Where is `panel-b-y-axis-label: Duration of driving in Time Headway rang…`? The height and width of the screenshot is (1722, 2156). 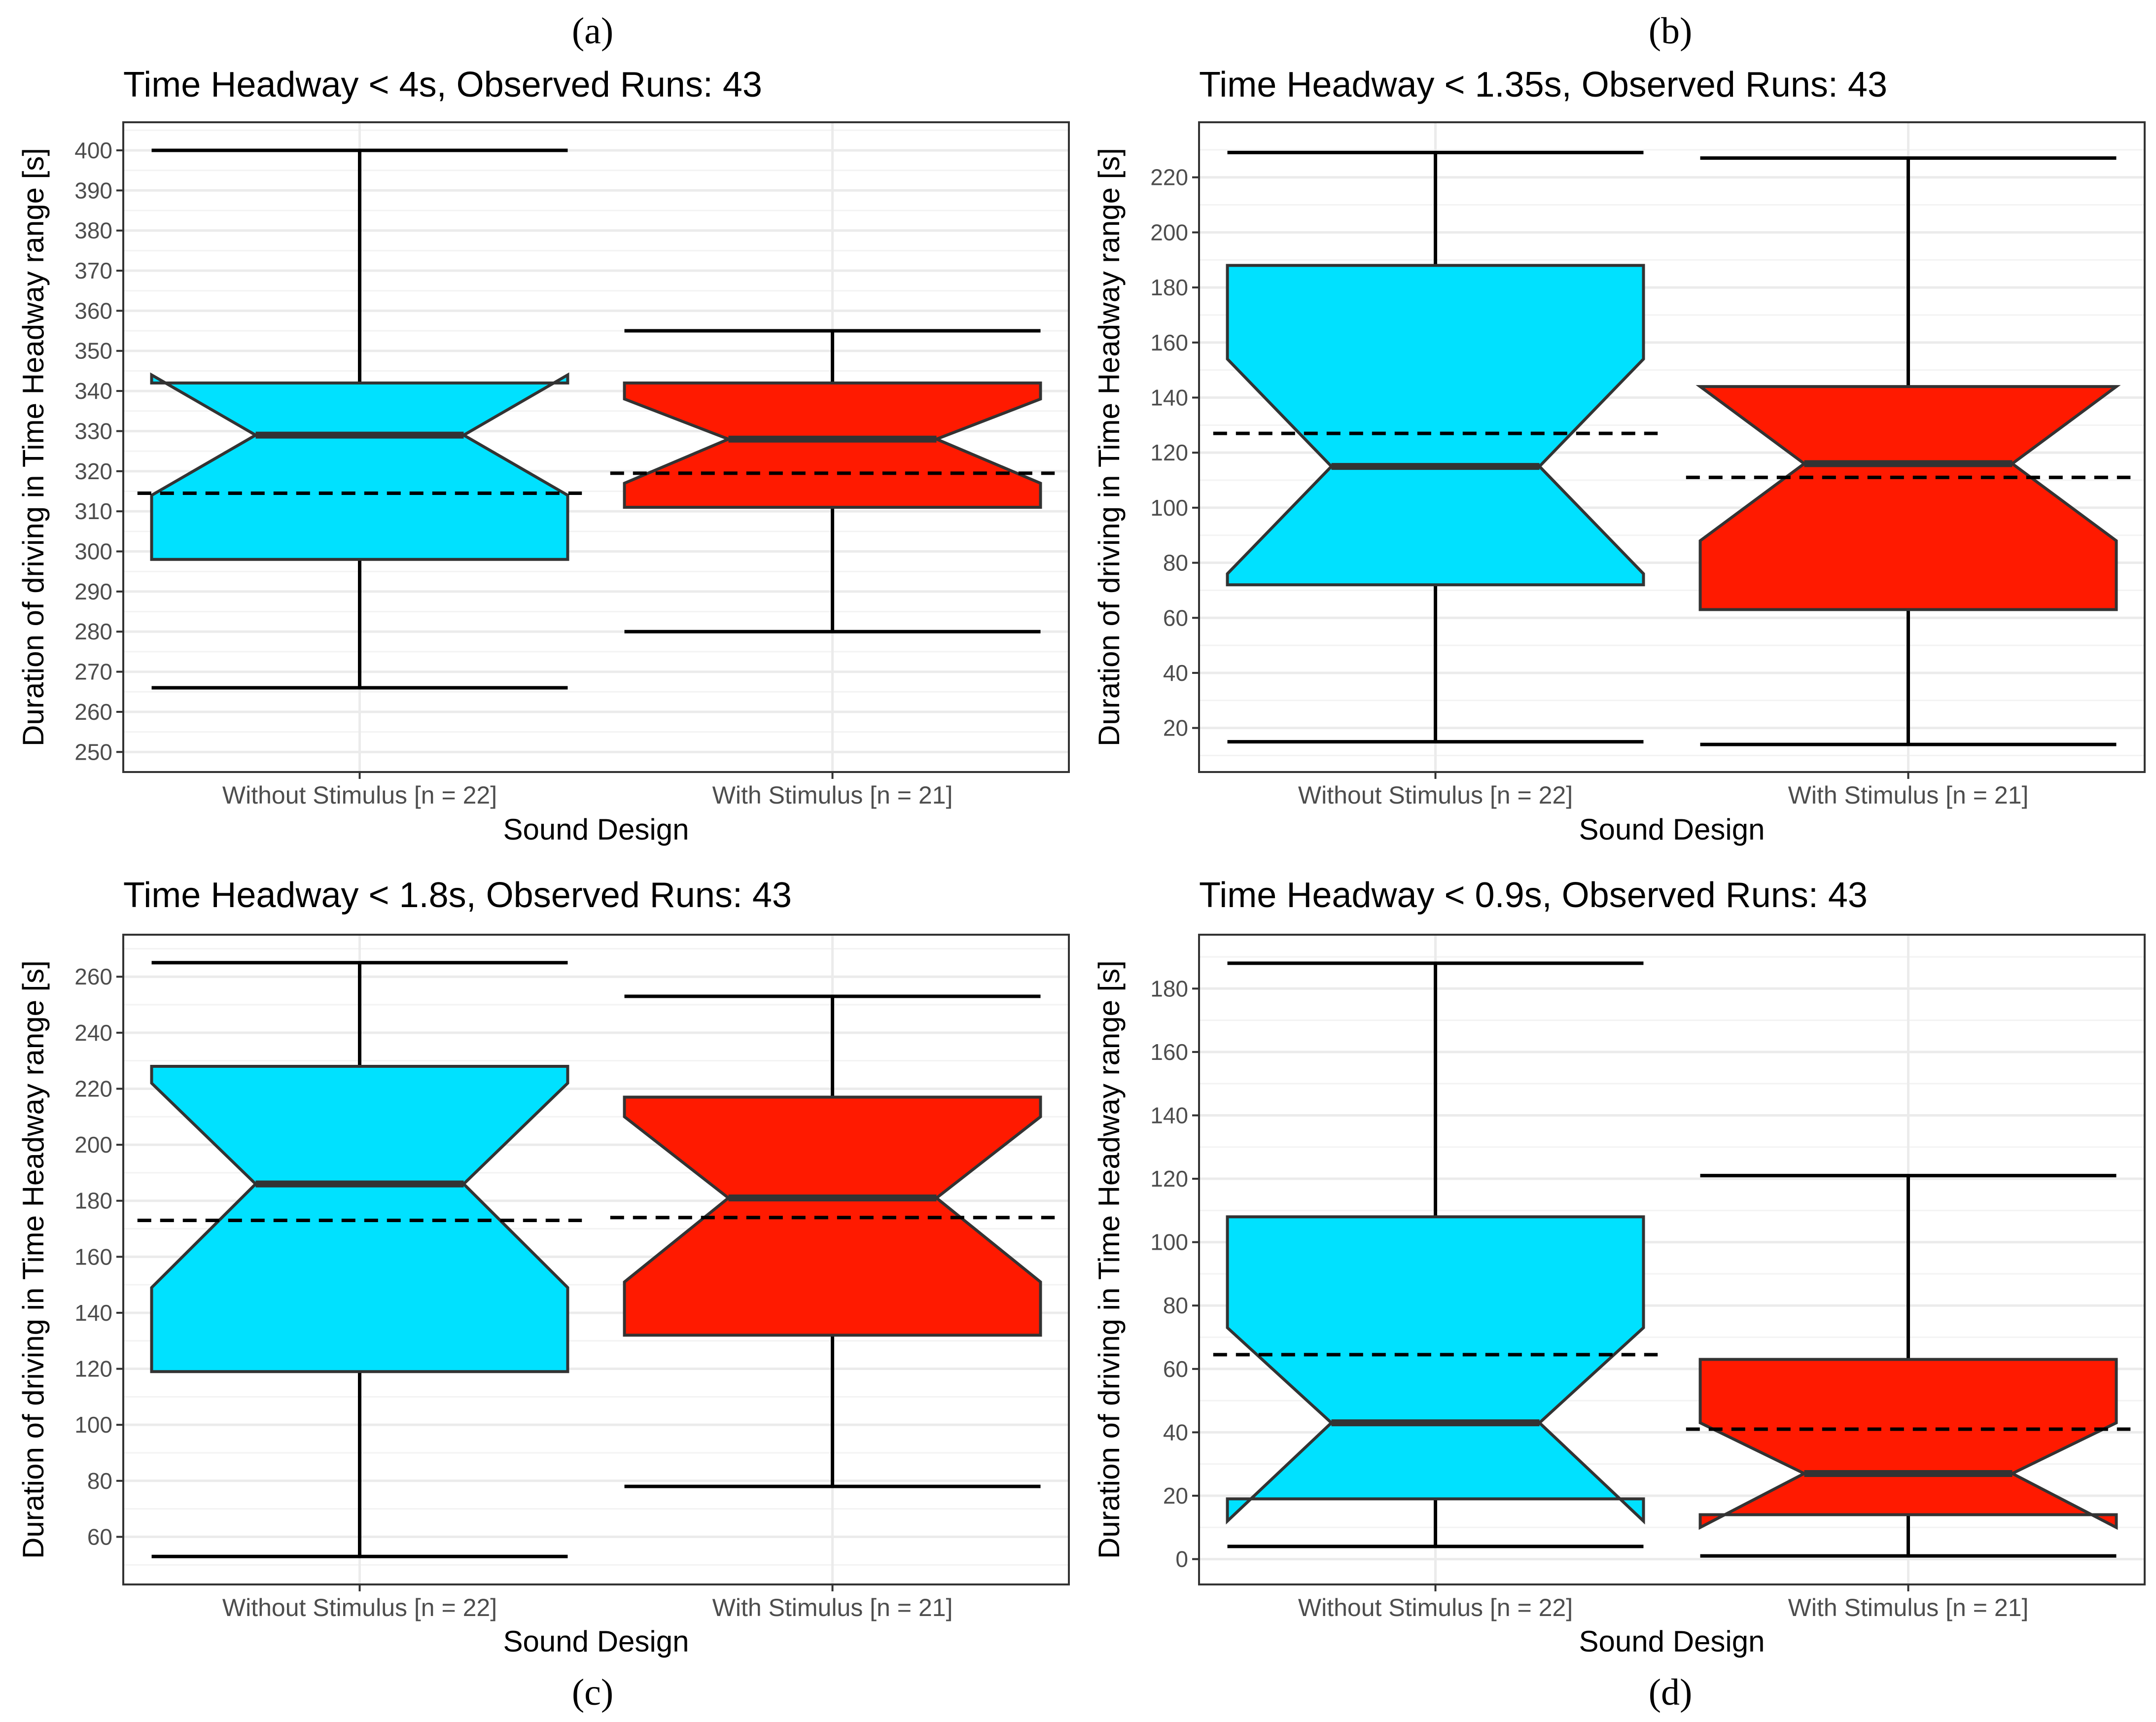 panel-b-y-axis-label: Duration of driving in Time Headway rang… is located at coordinates (1110, 447).